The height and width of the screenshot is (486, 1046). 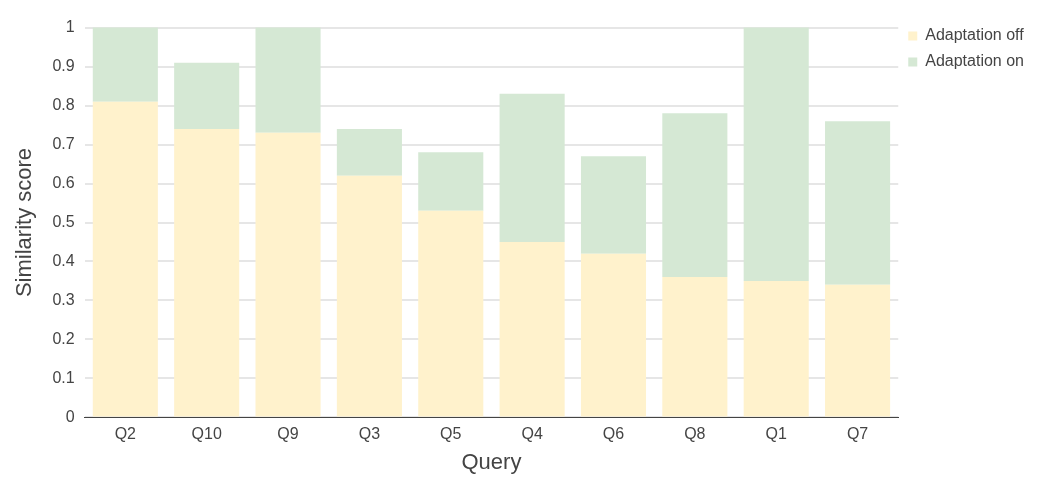 I want to click on y-tick-label: 0.5, so click(x=63, y=221).